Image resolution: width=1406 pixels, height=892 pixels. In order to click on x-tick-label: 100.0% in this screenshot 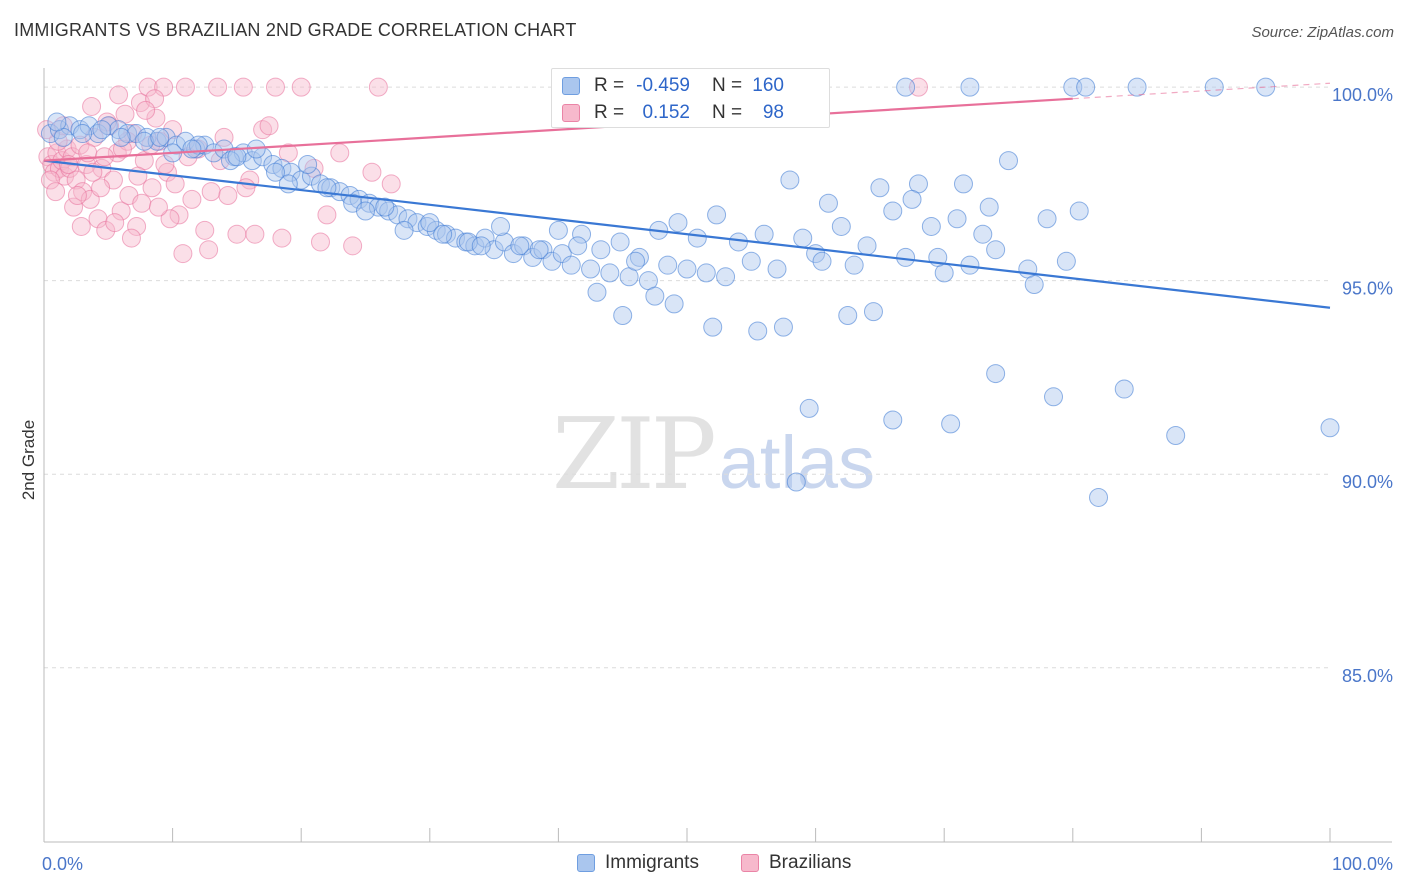, I will do `click(1362, 864)`.